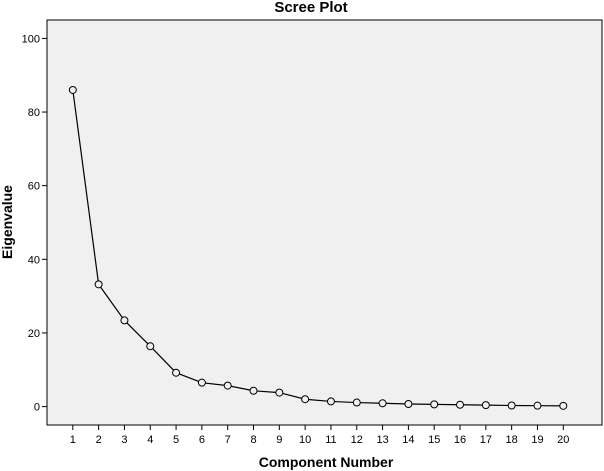 This screenshot has height=471, width=604. I want to click on y-tick-label: 80, so click(34, 113).